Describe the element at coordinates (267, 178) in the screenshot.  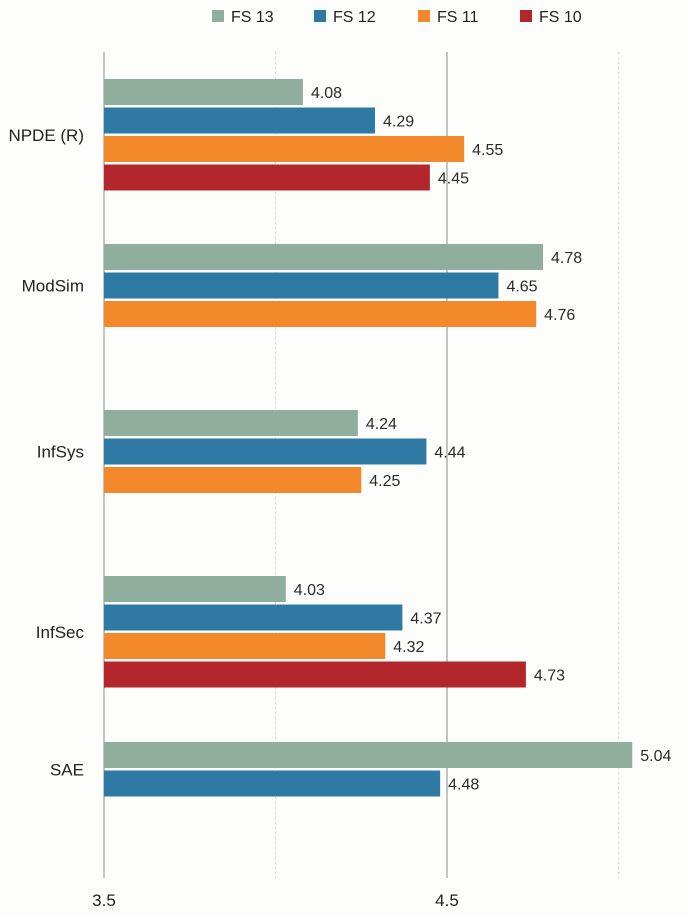
I see `bar-fs-10-npde-r` at that location.